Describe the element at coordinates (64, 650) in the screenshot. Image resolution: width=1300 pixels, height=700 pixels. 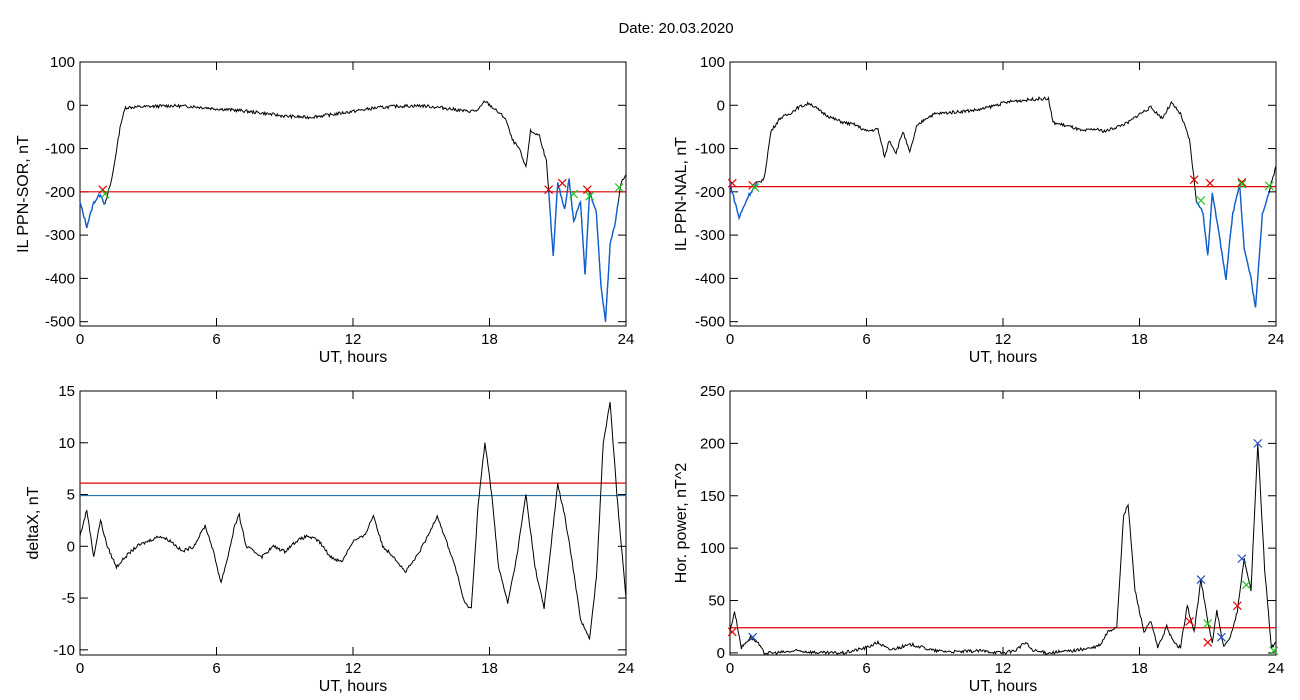
I see `y-tick-label: -10` at that location.